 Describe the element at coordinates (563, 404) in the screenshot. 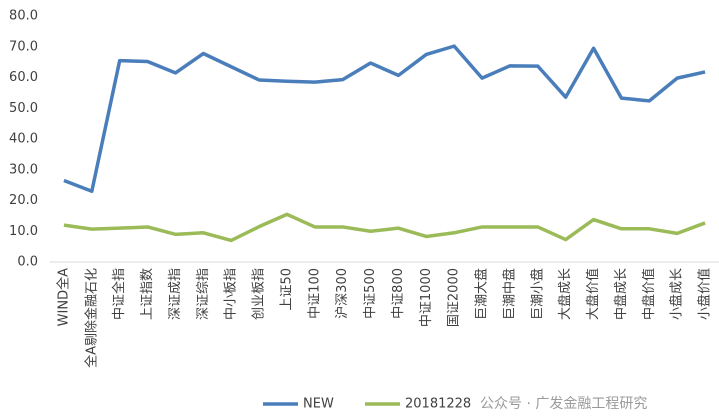

I see `watermark: 公众号 · 广发金融工程研究` at that location.